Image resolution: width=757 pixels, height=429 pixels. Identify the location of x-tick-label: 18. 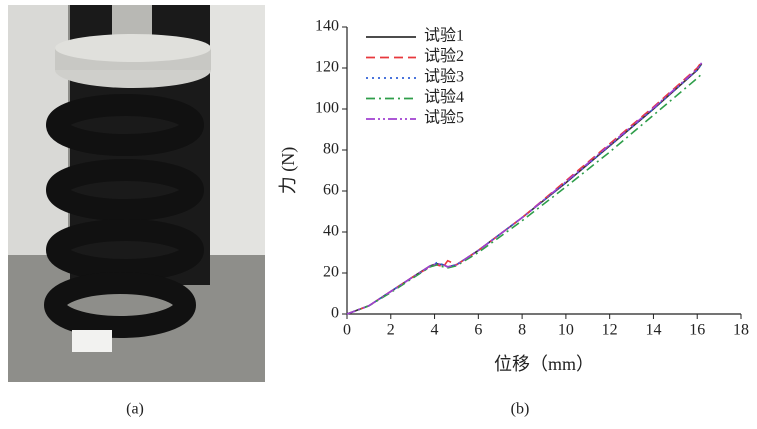
(741, 330).